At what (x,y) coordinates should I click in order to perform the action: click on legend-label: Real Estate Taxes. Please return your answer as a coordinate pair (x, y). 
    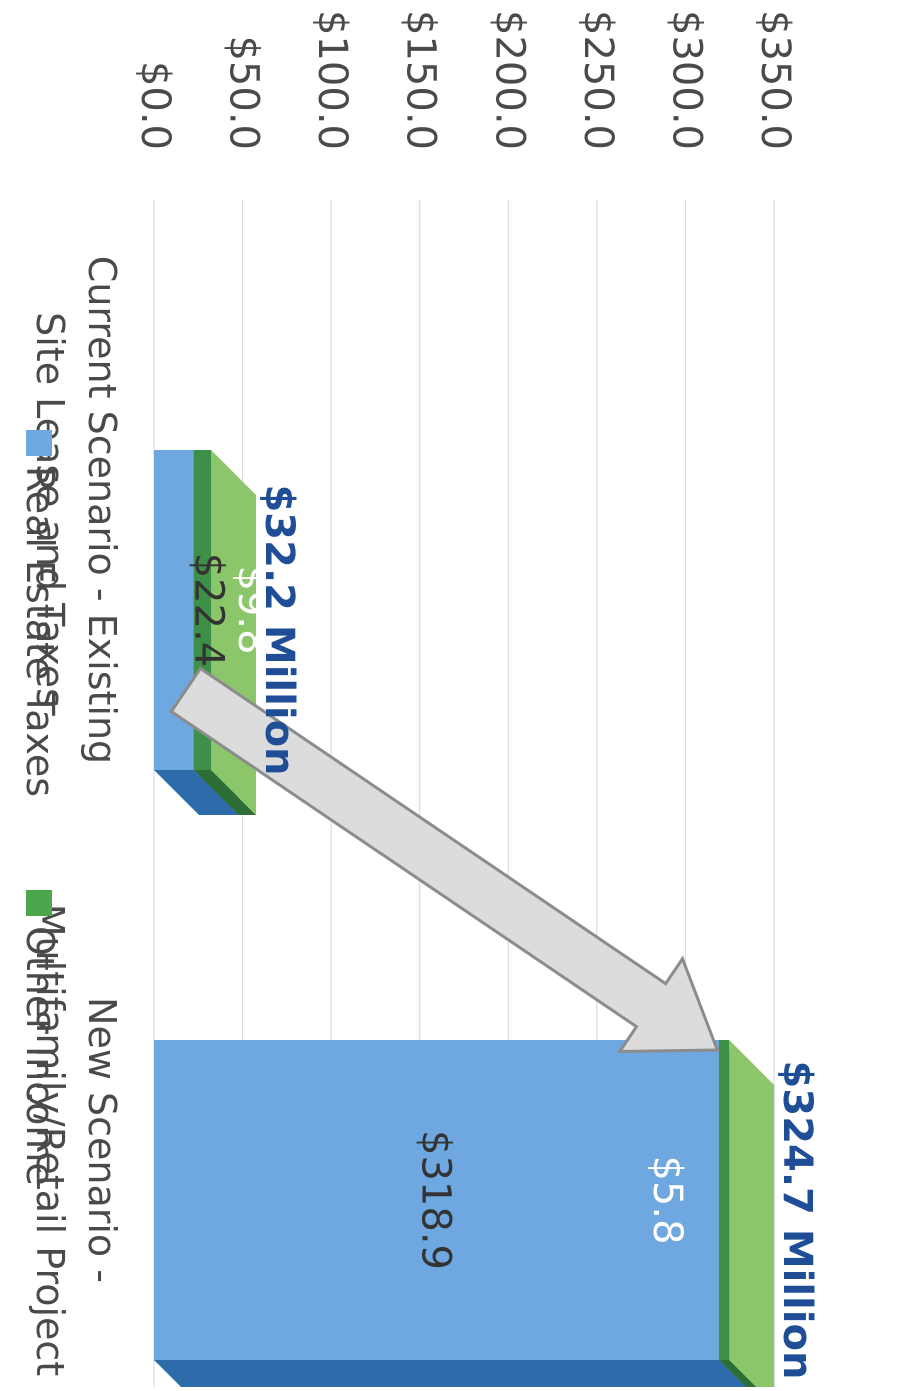
    Looking at the image, I should click on (40, 631).